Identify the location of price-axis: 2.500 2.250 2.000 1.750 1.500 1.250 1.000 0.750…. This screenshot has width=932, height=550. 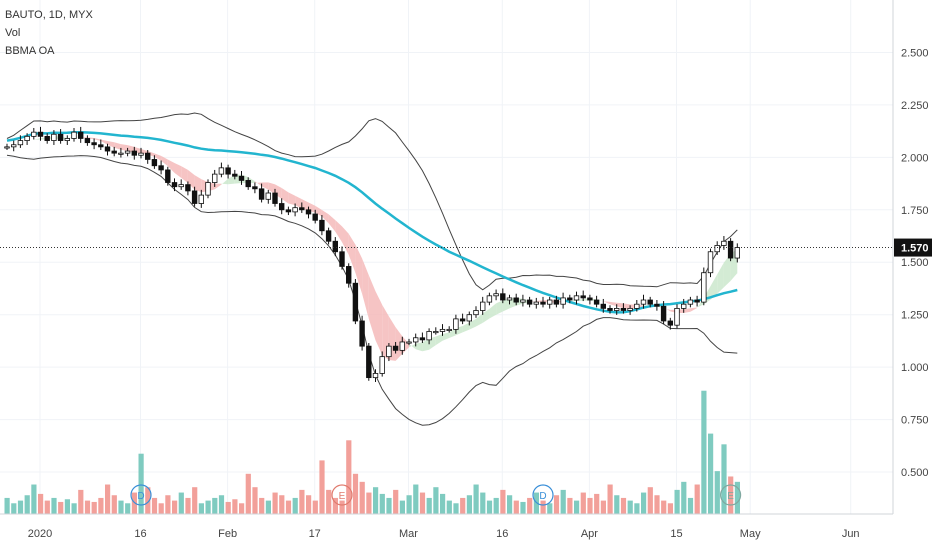
(910, 257).